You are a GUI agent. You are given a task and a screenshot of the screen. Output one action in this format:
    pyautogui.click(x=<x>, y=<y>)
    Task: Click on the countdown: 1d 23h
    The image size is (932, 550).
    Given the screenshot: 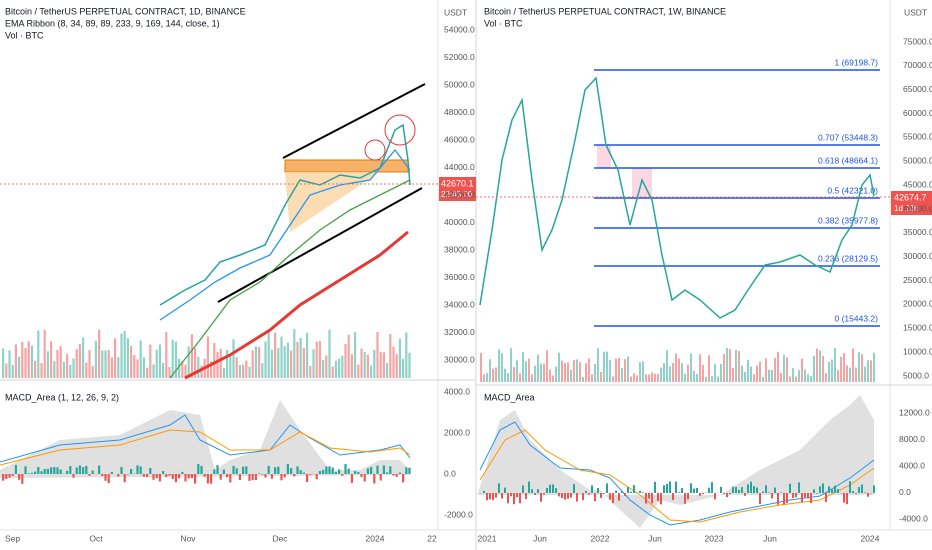 What is the action you would take?
    pyautogui.click(x=906, y=208)
    